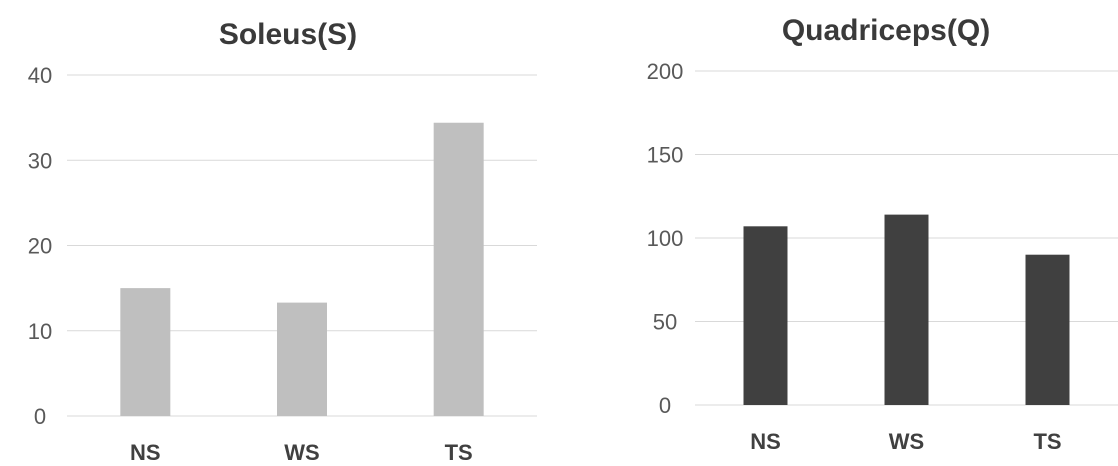 The height and width of the screenshot is (466, 1118). I want to click on y-tick-label: 20, so click(40, 246).